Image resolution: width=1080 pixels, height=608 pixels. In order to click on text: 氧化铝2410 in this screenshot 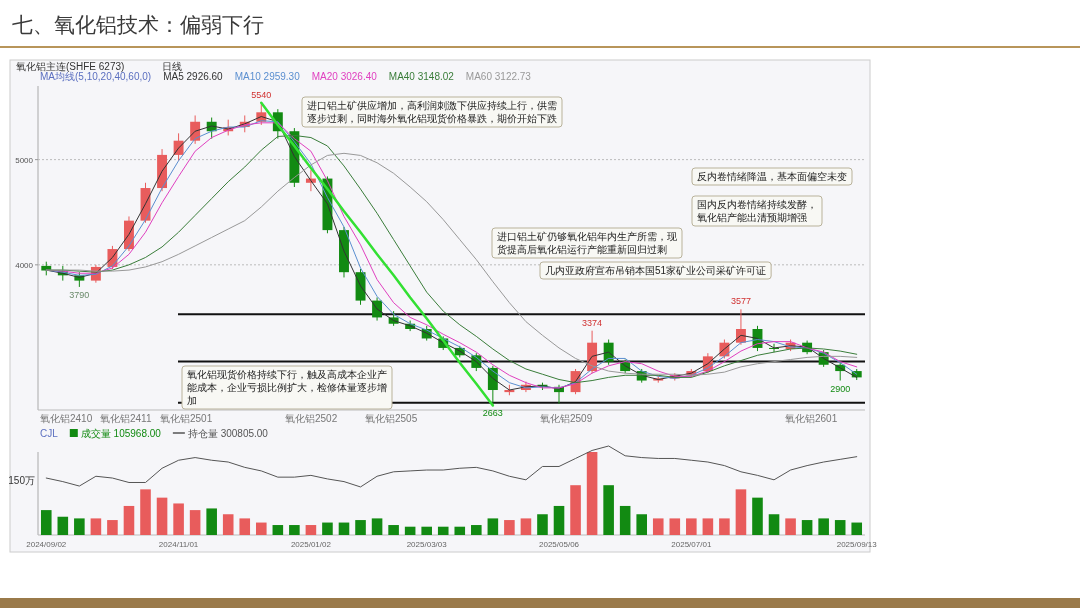, I will do `click(66, 418)`.